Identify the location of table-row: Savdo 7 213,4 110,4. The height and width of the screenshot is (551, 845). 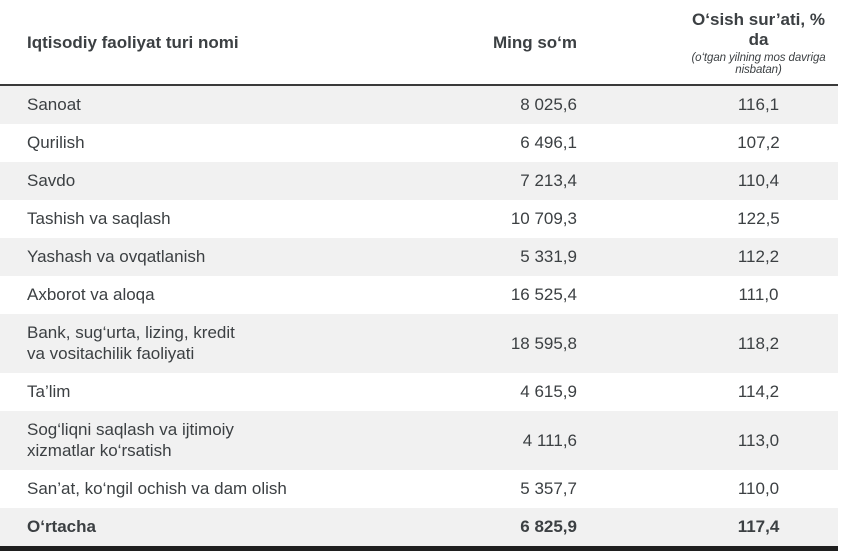
(419, 181).